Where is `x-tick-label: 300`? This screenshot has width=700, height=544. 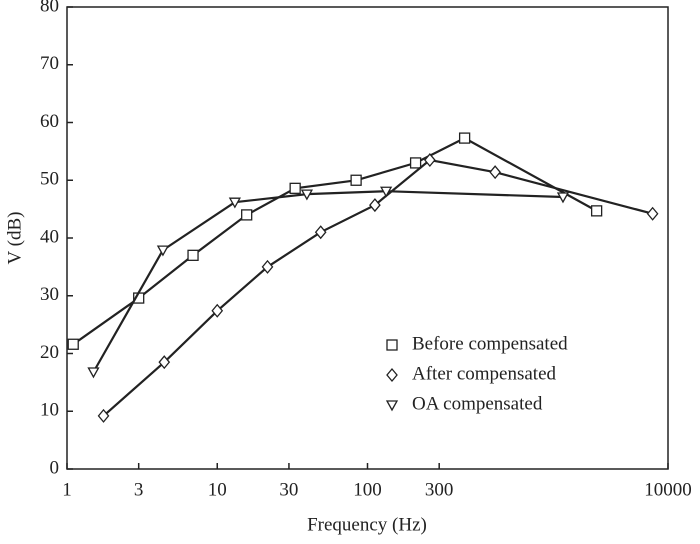
x-tick-label: 300 is located at coordinates (439, 489).